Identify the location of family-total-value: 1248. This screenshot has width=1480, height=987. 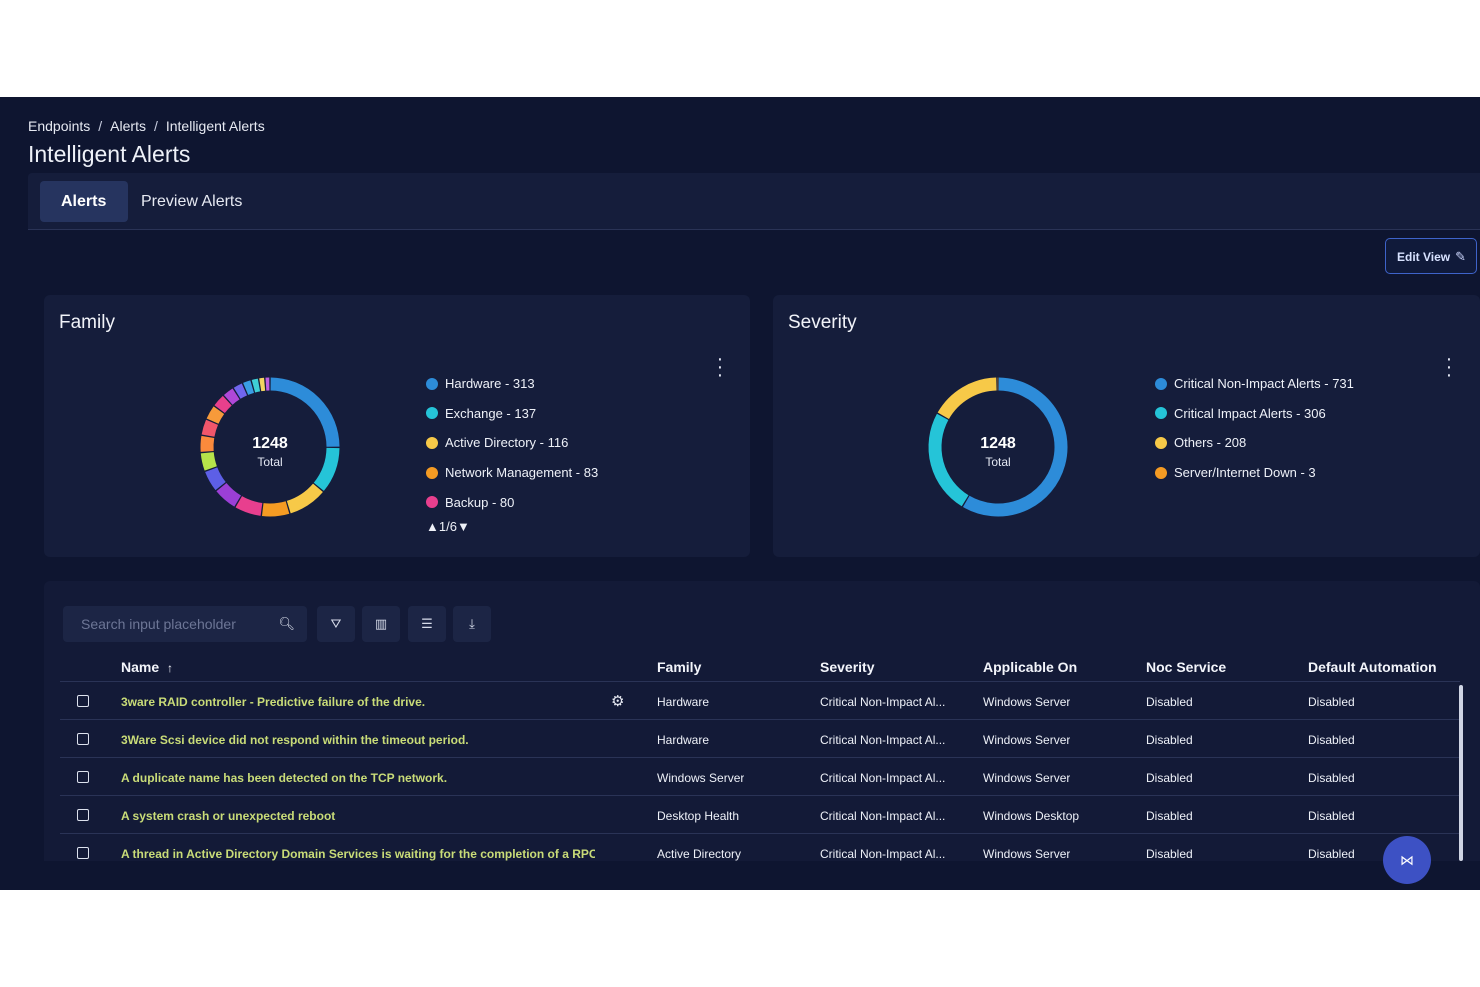
(270, 443).